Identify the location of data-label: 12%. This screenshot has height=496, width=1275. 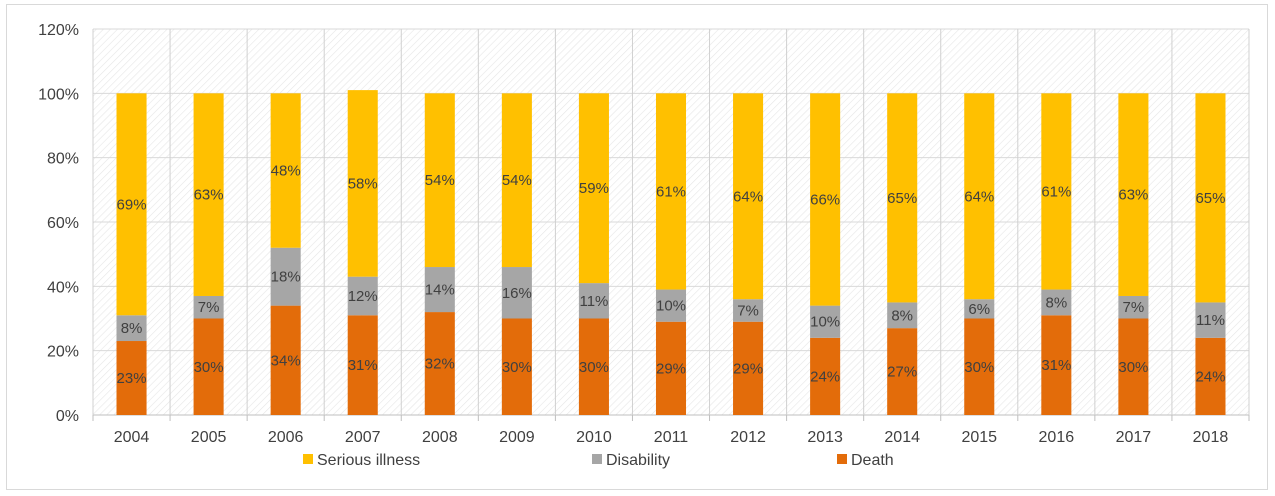
(363, 296).